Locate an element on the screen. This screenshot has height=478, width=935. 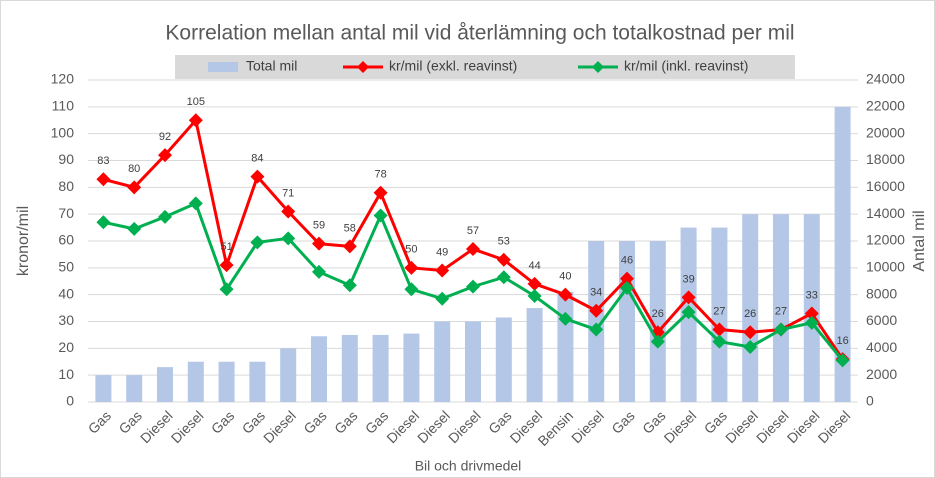
y2-tick-label: 24000 is located at coordinates (885, 79).